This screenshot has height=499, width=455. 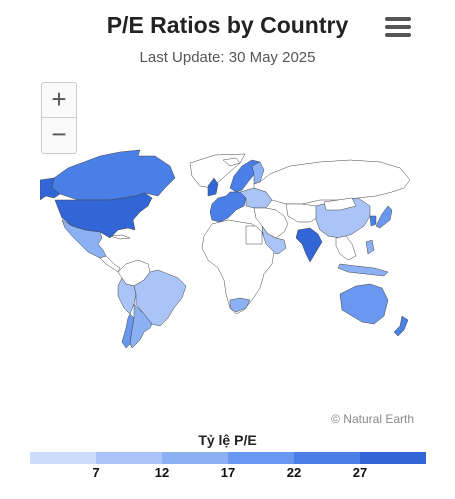 What do you see at coordinates (363, 270) in the screenshot?
I see `country-indonesia` at bounding box center [363, 270].